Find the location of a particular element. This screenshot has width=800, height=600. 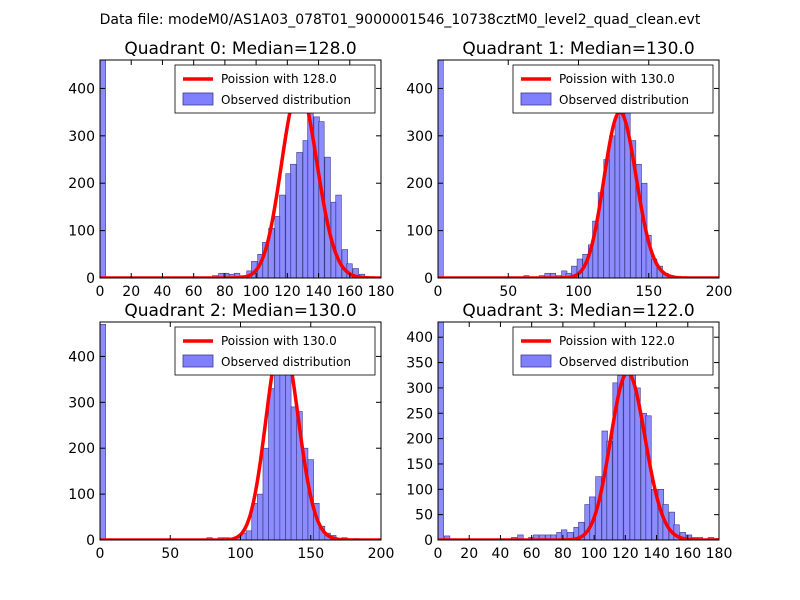

legend-label-poisson: Poission with 122.0 is located at coordinates (617, 341).